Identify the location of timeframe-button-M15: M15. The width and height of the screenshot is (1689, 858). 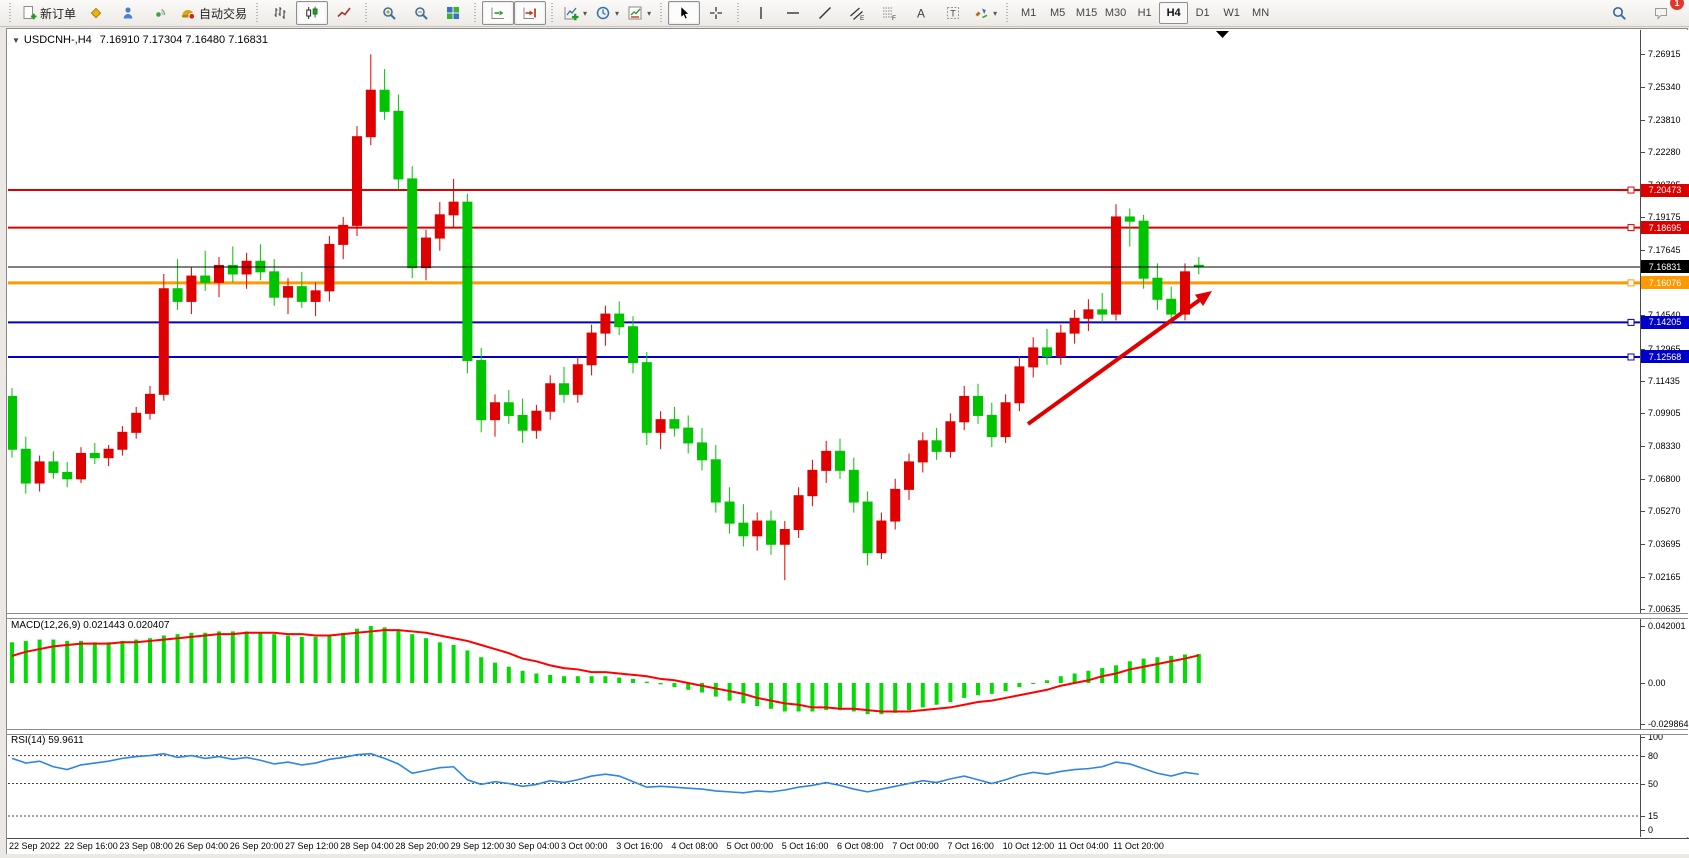
(1086, 13).